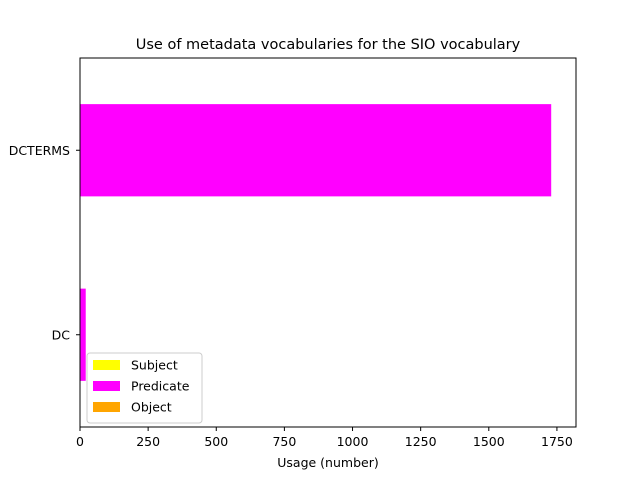  I want to click on legend: Subject Predicate Object, so click(144, 388).